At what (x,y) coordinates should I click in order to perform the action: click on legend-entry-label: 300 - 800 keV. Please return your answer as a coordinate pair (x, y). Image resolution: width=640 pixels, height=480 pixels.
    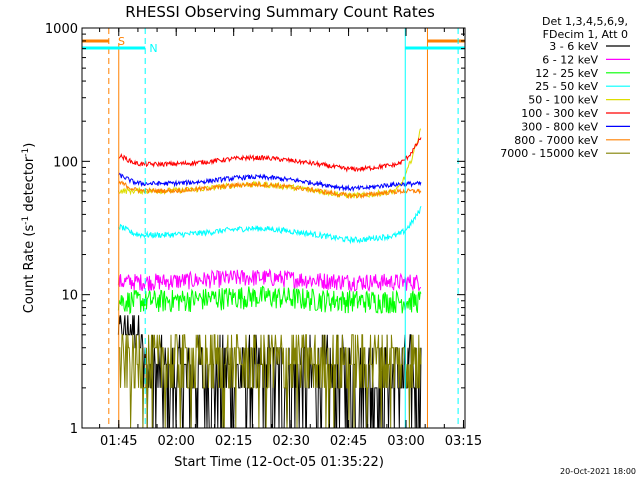
    Looking at the image, I should click on (559, 126).